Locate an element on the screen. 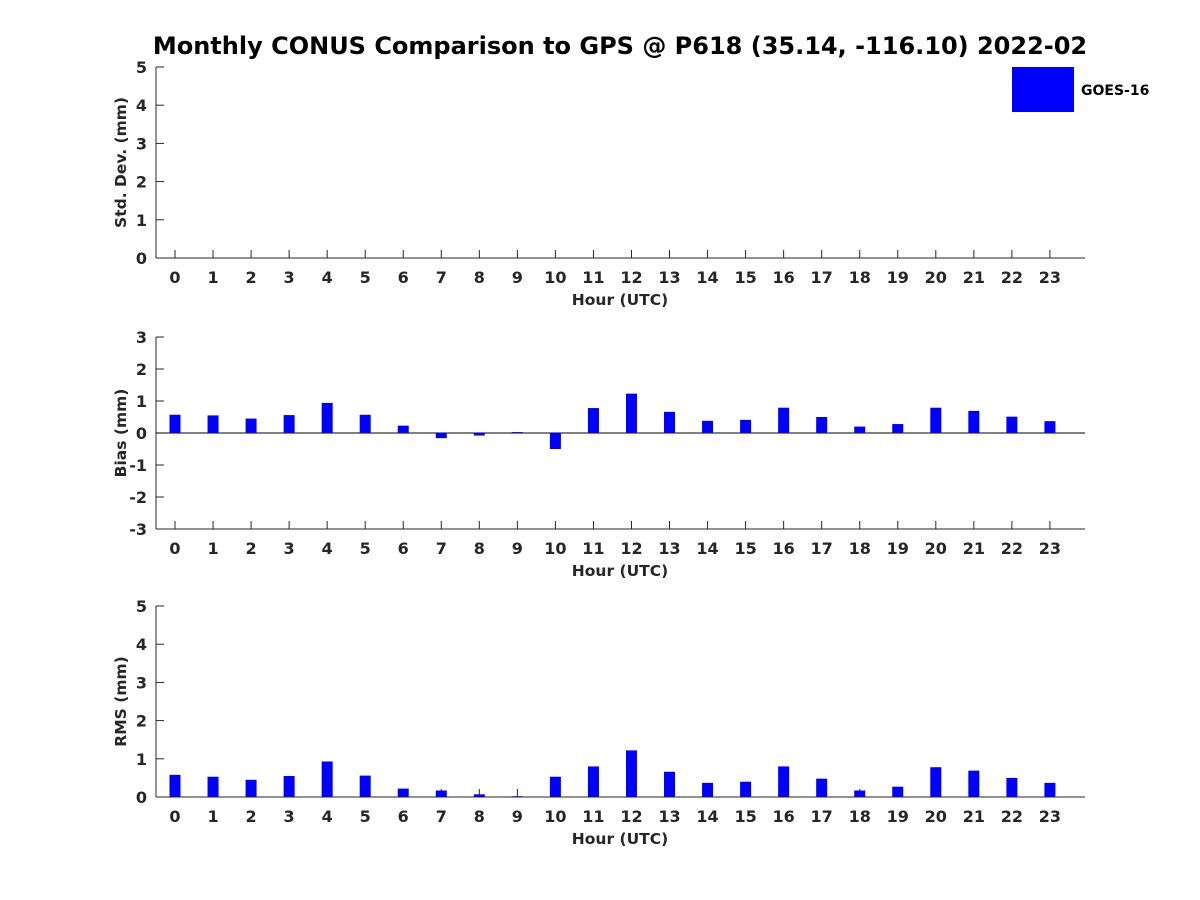 Image resolution: width=1200 pixels, height=900 pixels. y-tick-label: 3 is located at coordinates (141, 337).